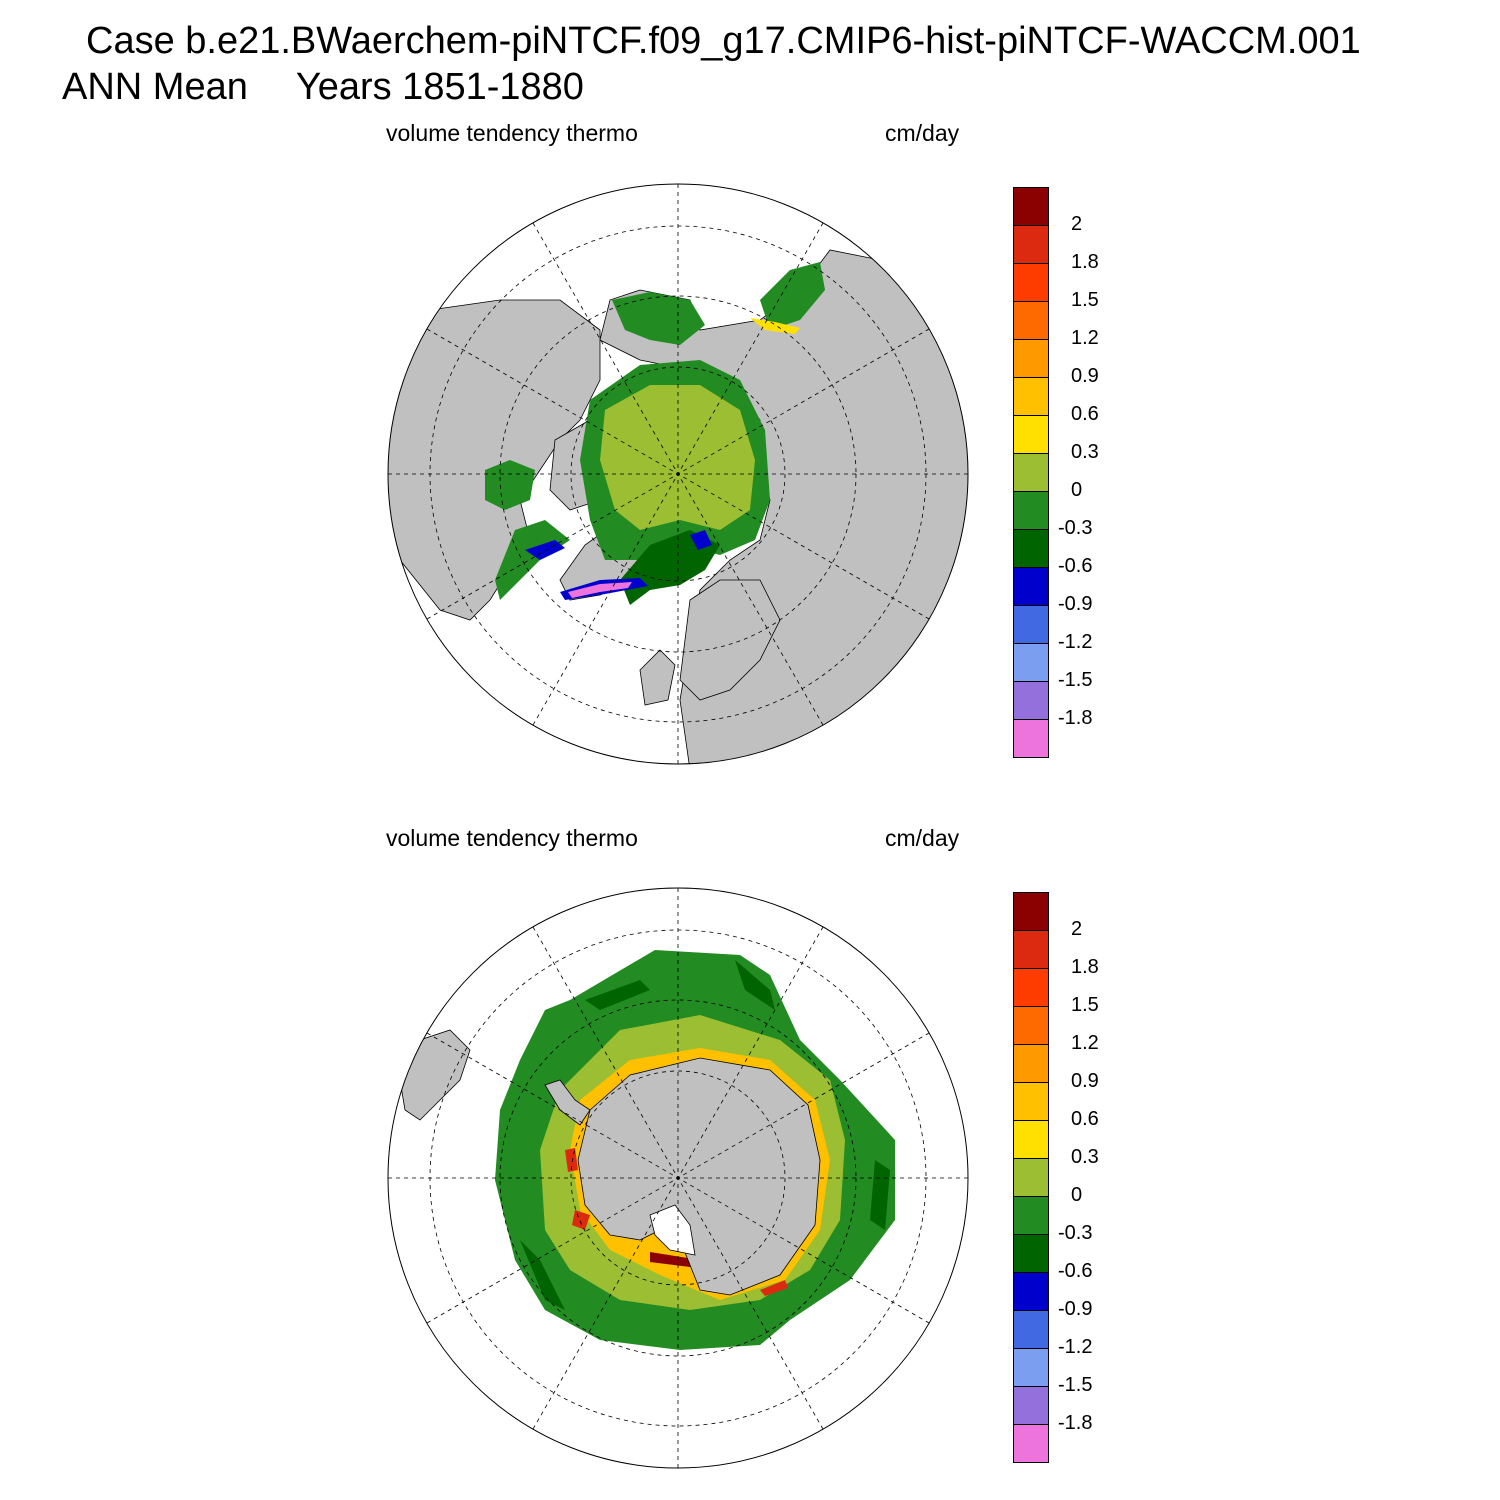  I want to click on north-ice-barents-negative, so click(701, 540).